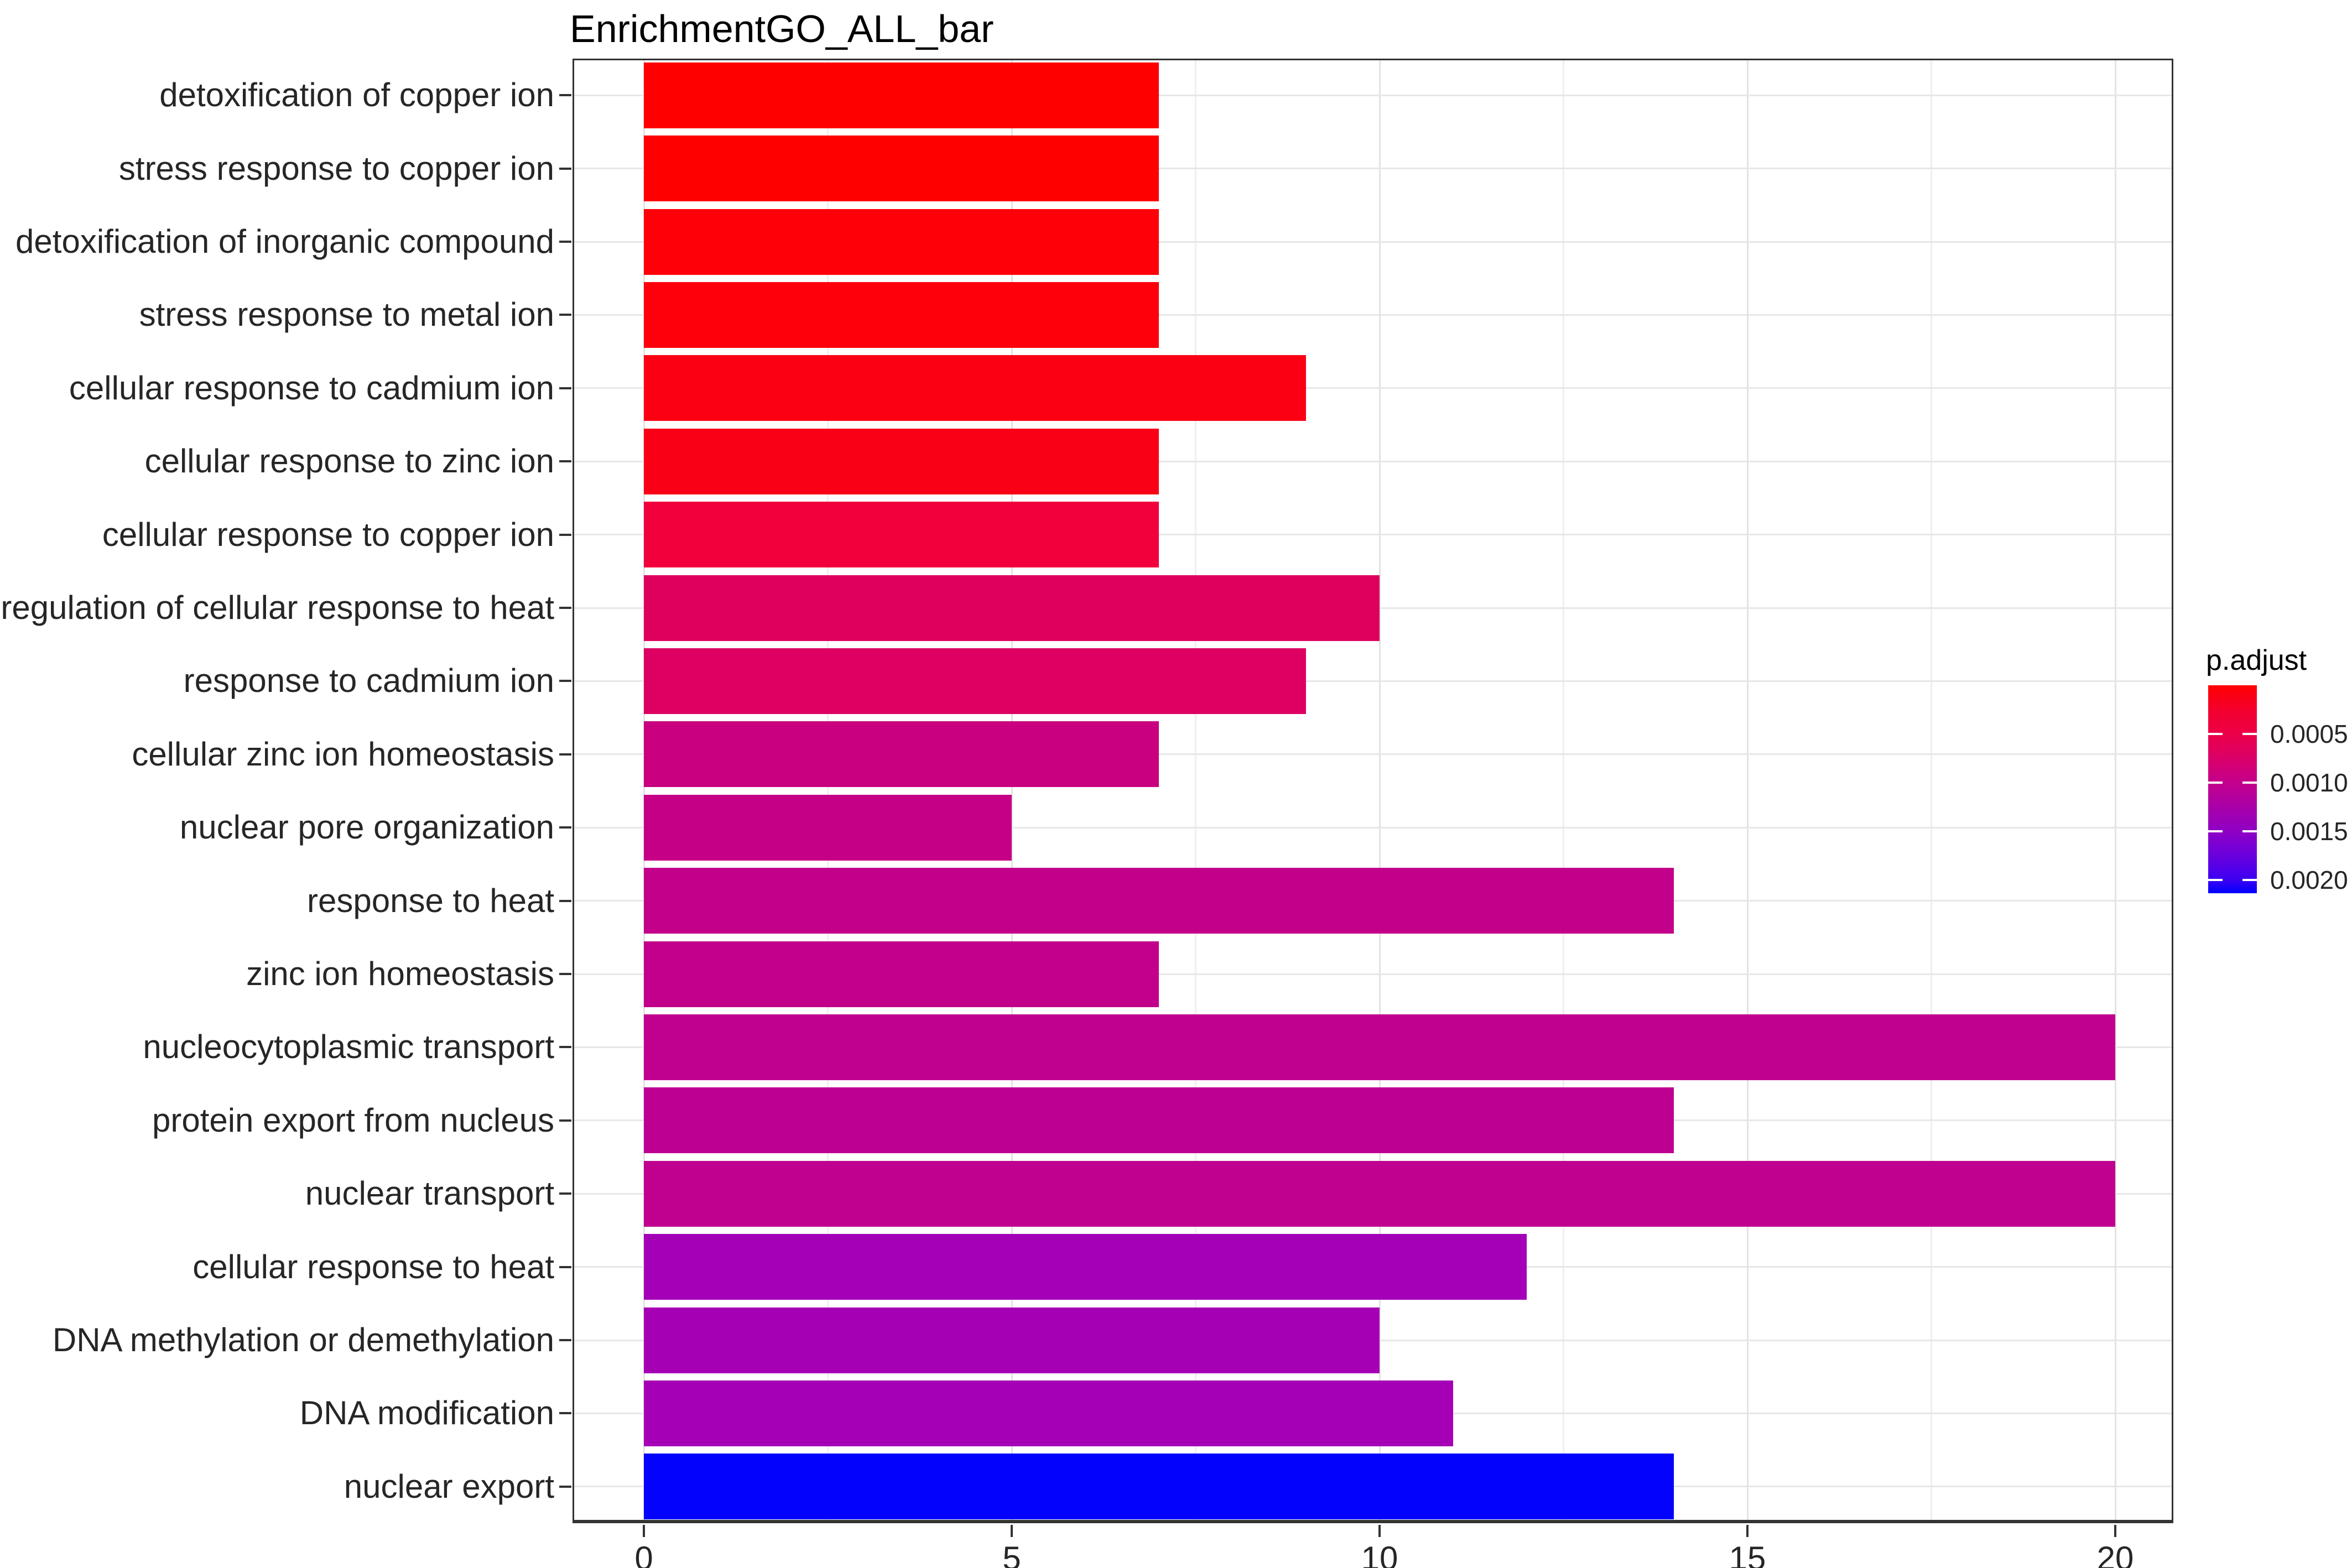 The height and width of the screenshot is (1568, 2352). Describe the element at coordinates (353, 1120) in the screenshot. I see `y-axis-label: protein export from nucleus` at that location.